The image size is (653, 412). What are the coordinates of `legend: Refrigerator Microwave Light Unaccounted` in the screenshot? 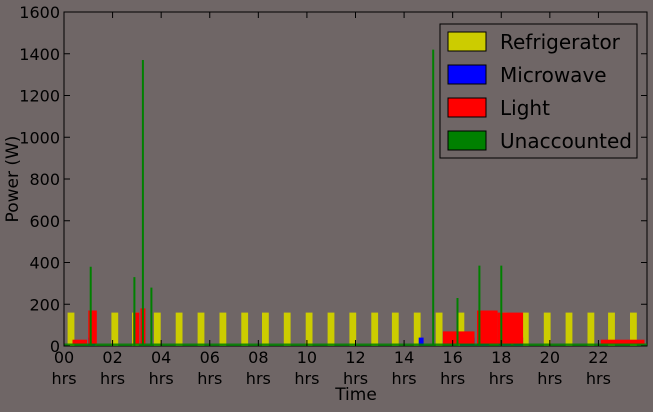 It's located at (538, 91).